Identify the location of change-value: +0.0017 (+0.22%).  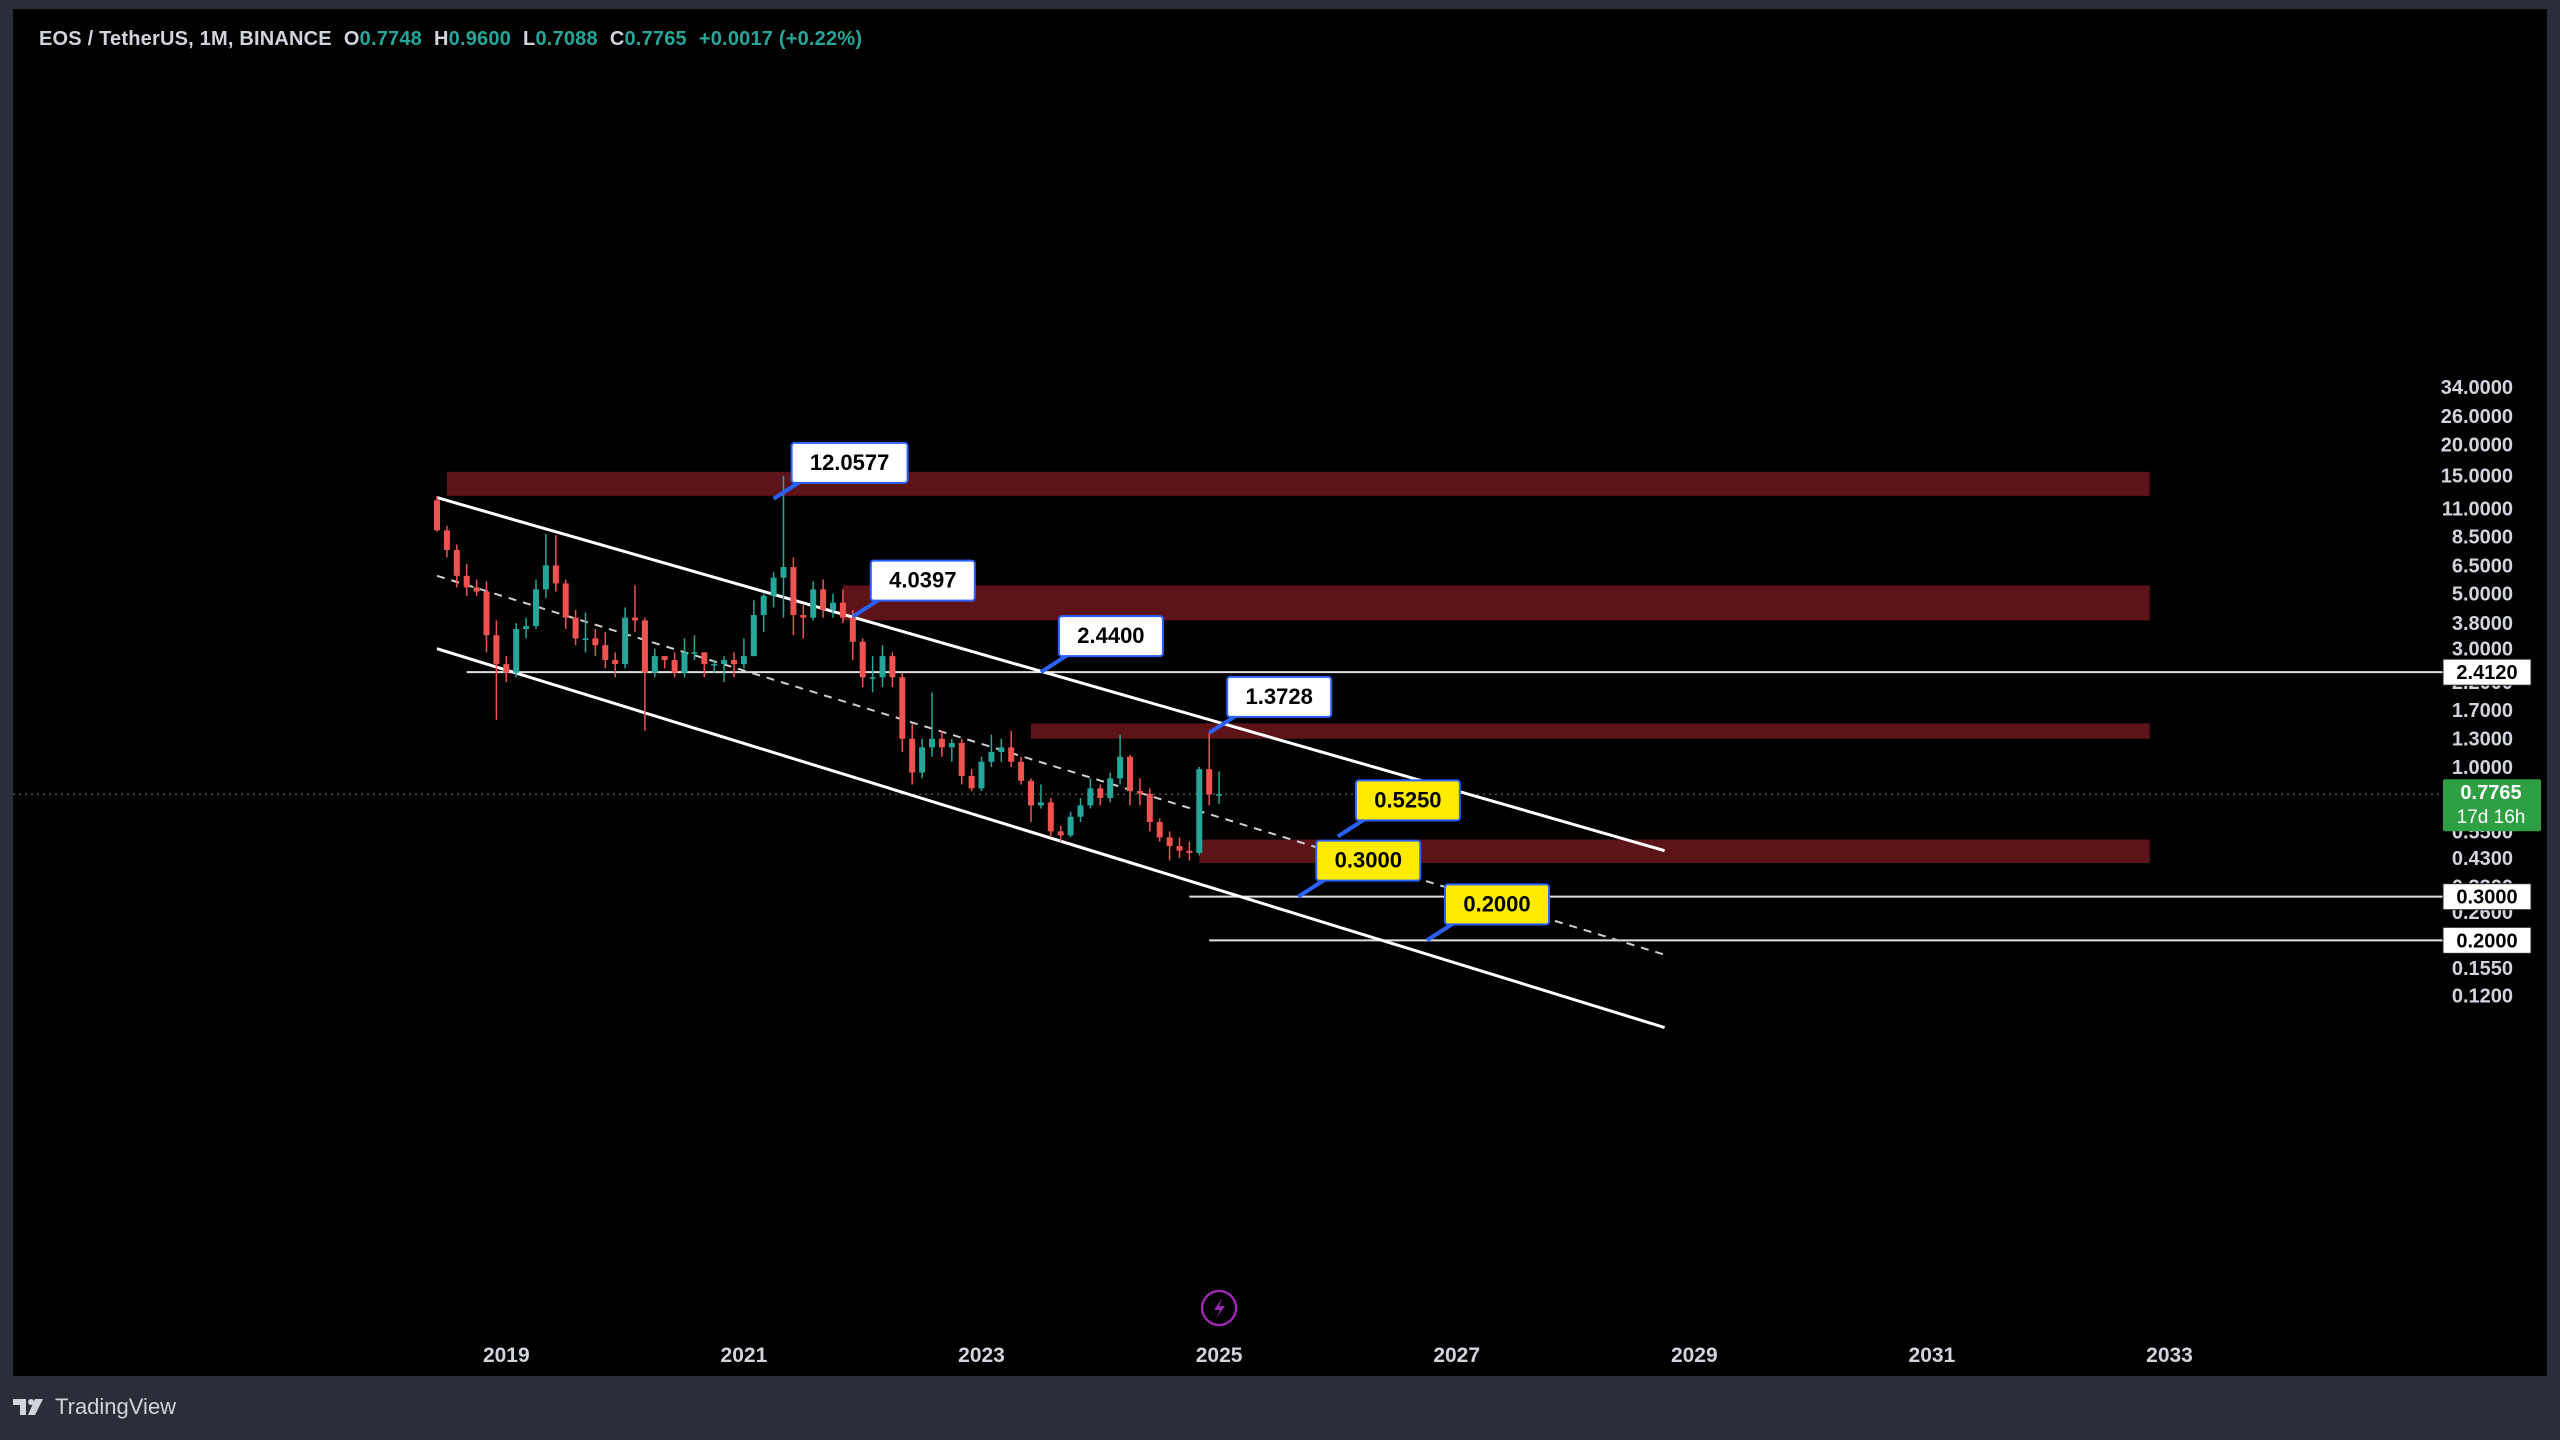
(780, 39).